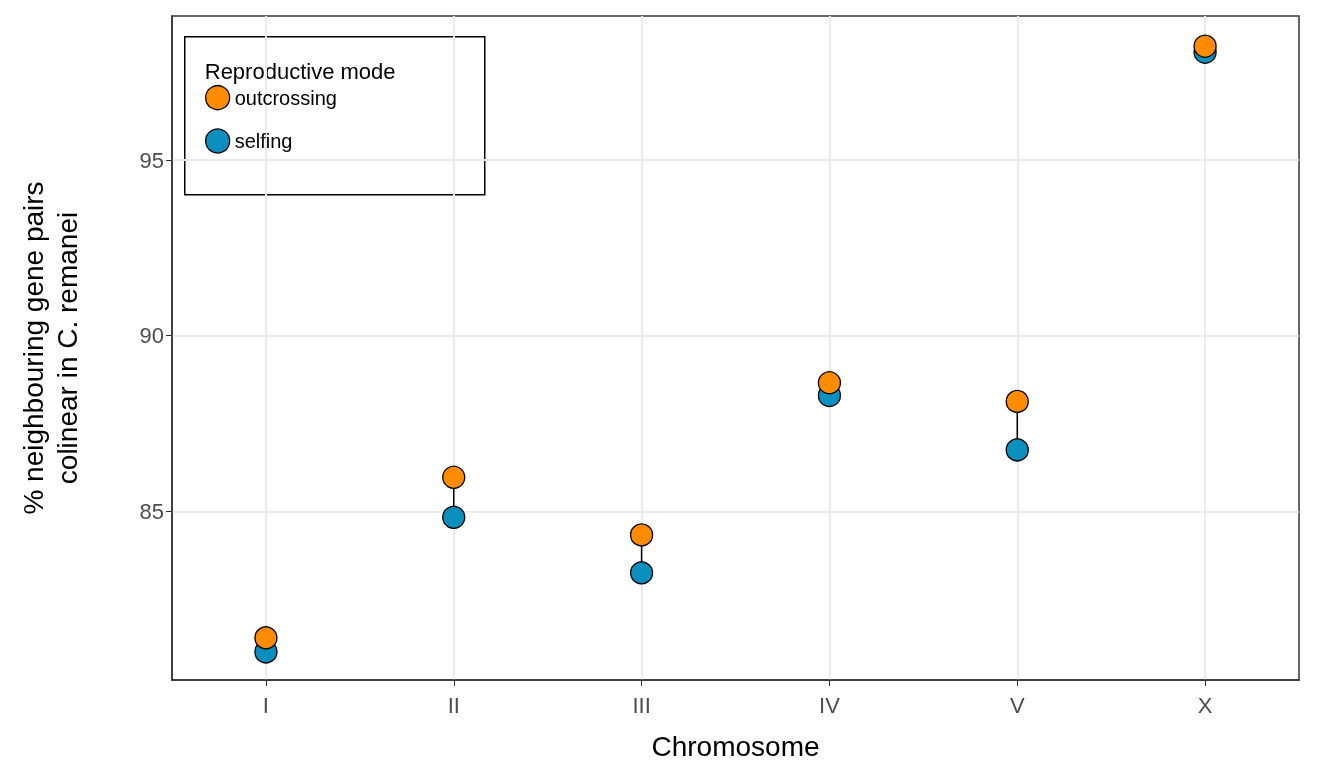 Image resolution: width=1329 pixels, height=773 pixels. I want to click on x-axis-title: Chromosome, so click(735, 746).